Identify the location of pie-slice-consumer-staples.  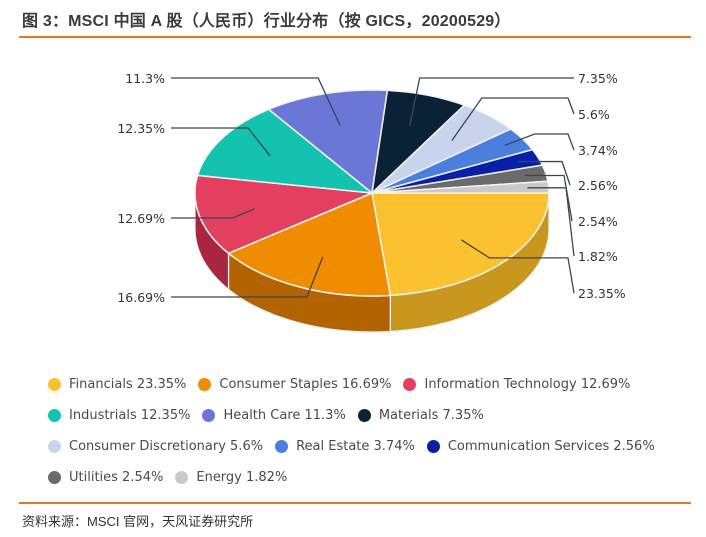
(309, 244).